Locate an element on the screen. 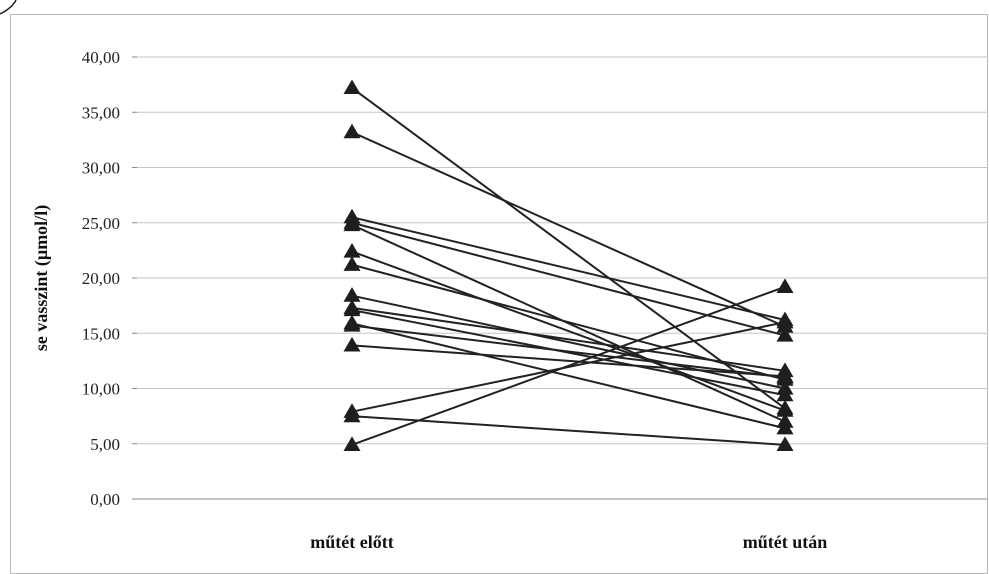 The width and height of the screenshot is (989, 574). corner-mark is located at coordinates (8, 7).